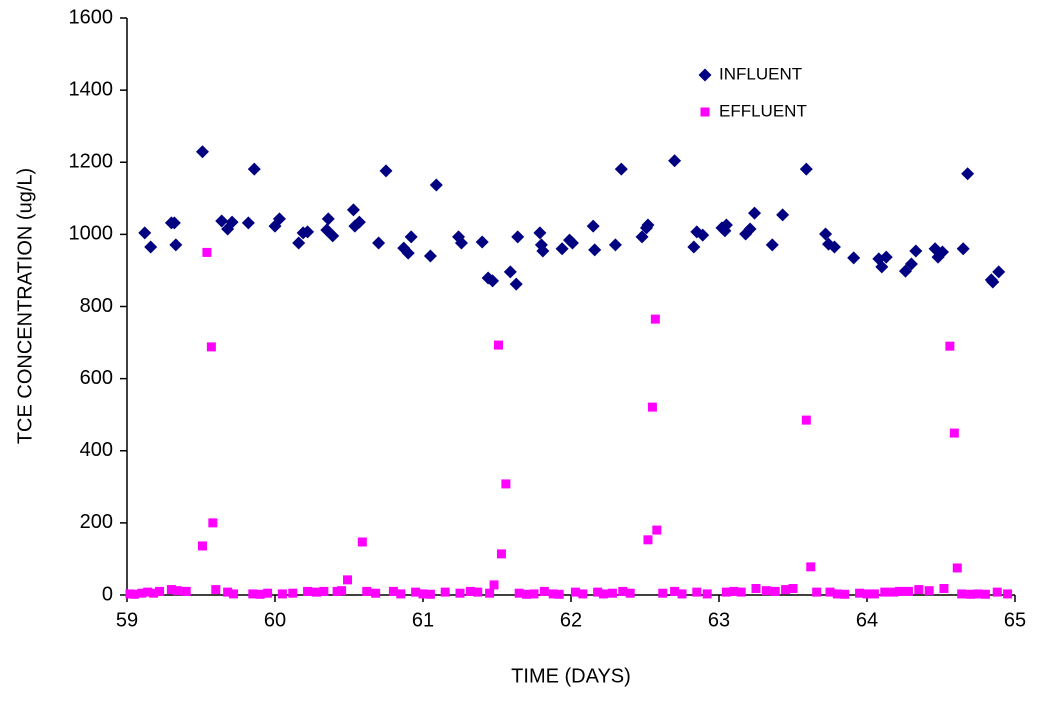 The height and width of the screenshot is (705, 1037). Describe the element at coordinates (107, 594) in the screenshot. I see `y-tick-label: 0` at that location.